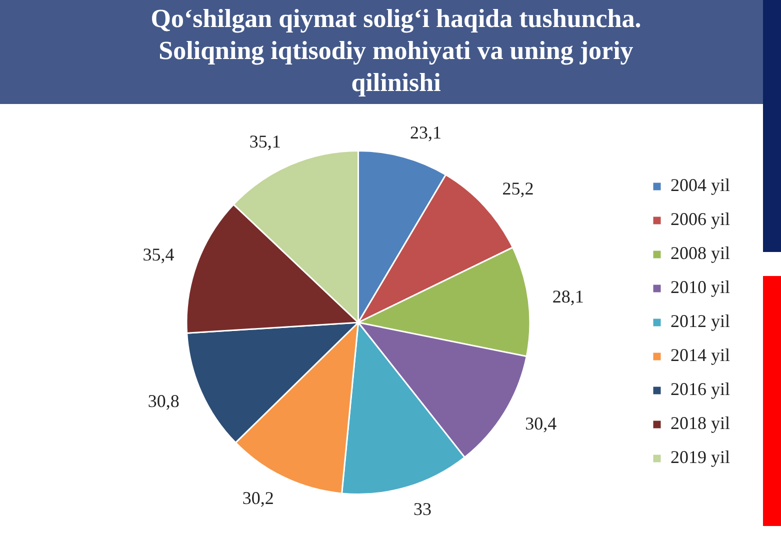 The image size is (781, 540). What do you see at coordinates (700, 389) in the screenshot?
I see `legend-label: 2016 yil` at bounding box center [700, 389].